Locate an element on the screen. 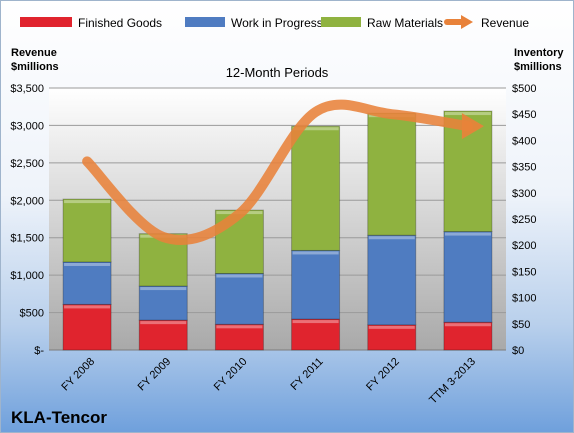 Image resolution: width=574 pixels, height=433 pixels. bar-finished-goods-fy-2009 is located at coordinates (163, 335).